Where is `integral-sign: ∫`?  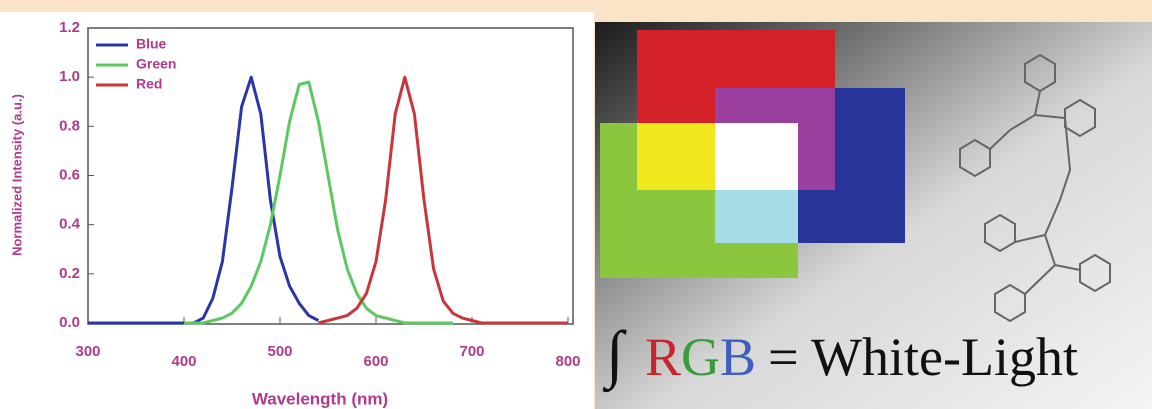 integral-sign: ∫ is located at coordinates (614, 355).